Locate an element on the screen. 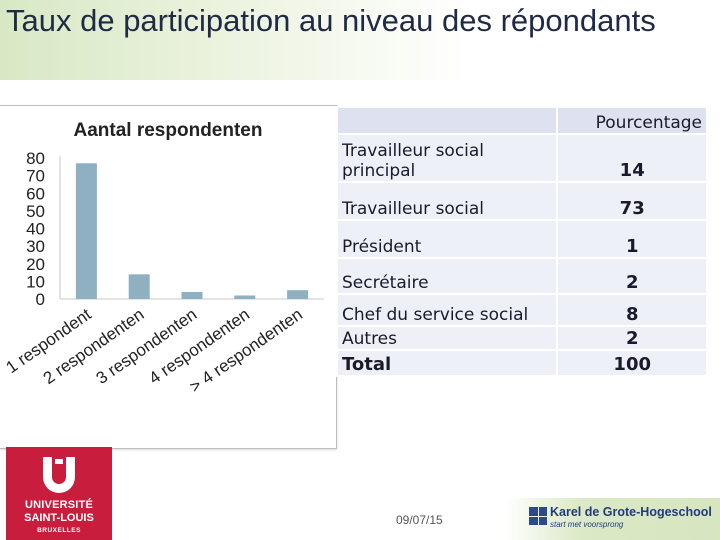 The height and width of the screenshot is (540, 720). chart-title: Aantal respondenten is located at coordinates (168, 130).